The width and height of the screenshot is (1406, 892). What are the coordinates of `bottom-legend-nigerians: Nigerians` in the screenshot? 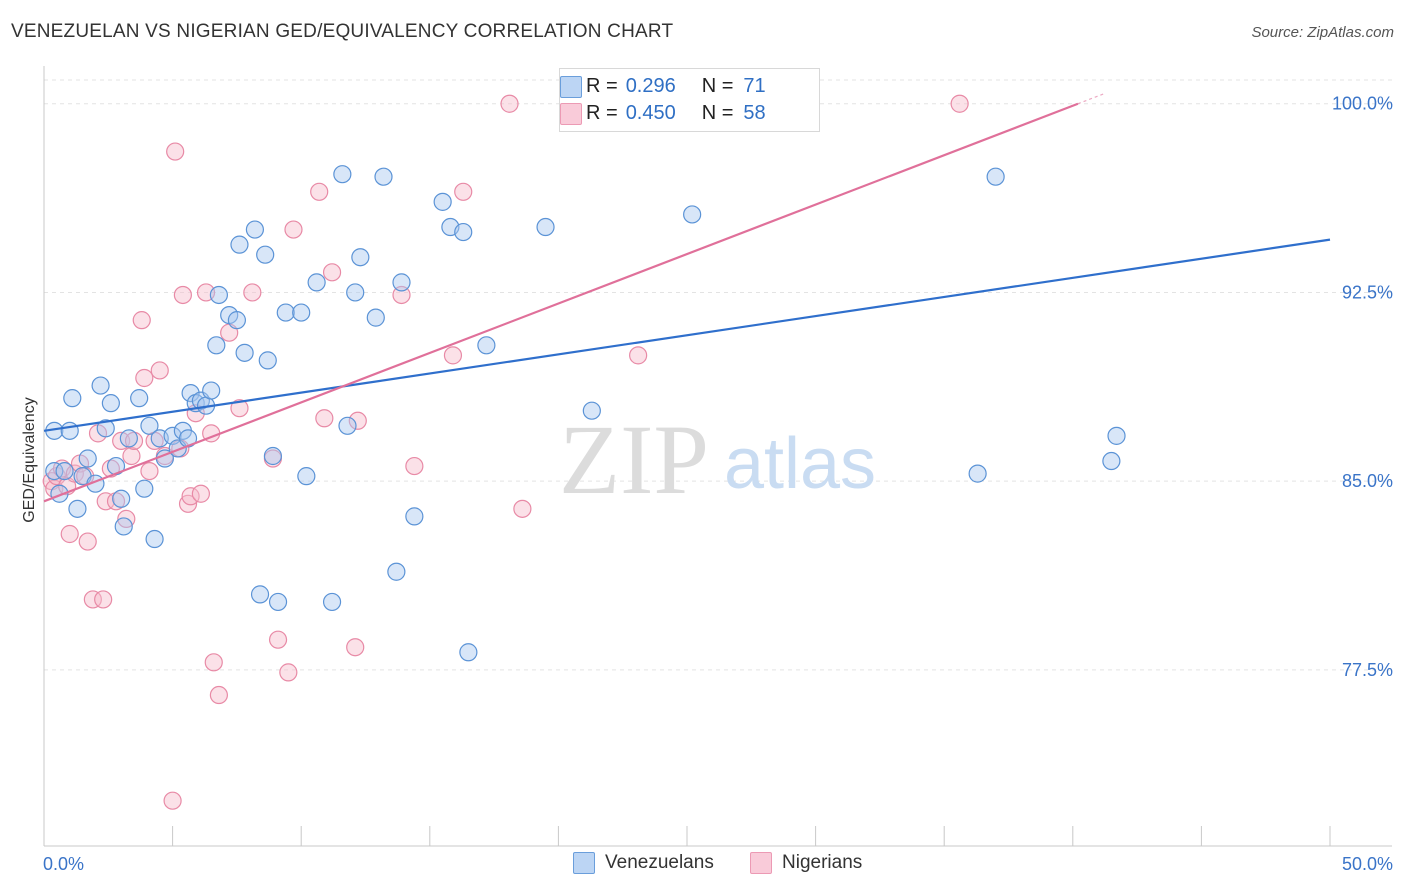 It's located at (806, 863).